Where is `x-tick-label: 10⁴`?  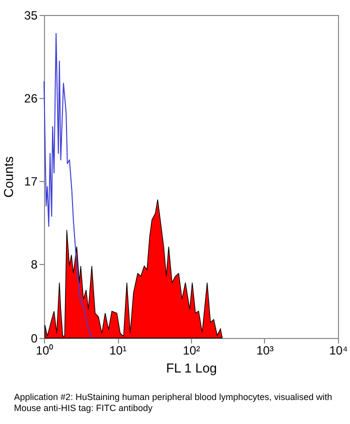 x-tick-label: 10⁴ is located at coordinates (338, 351).